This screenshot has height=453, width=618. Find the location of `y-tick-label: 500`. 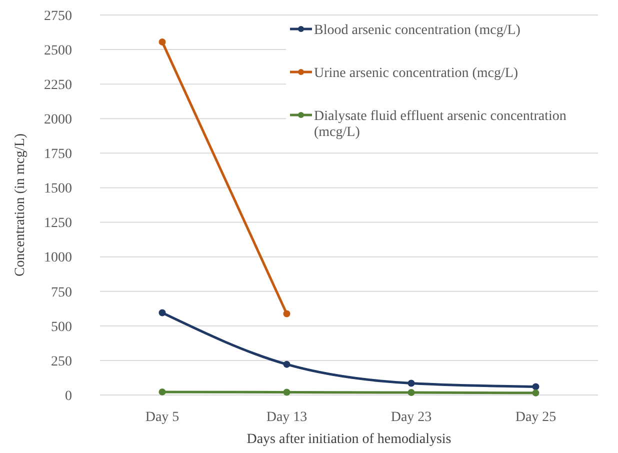

y-tick-label: 500 is located at coordinates (61, 327).